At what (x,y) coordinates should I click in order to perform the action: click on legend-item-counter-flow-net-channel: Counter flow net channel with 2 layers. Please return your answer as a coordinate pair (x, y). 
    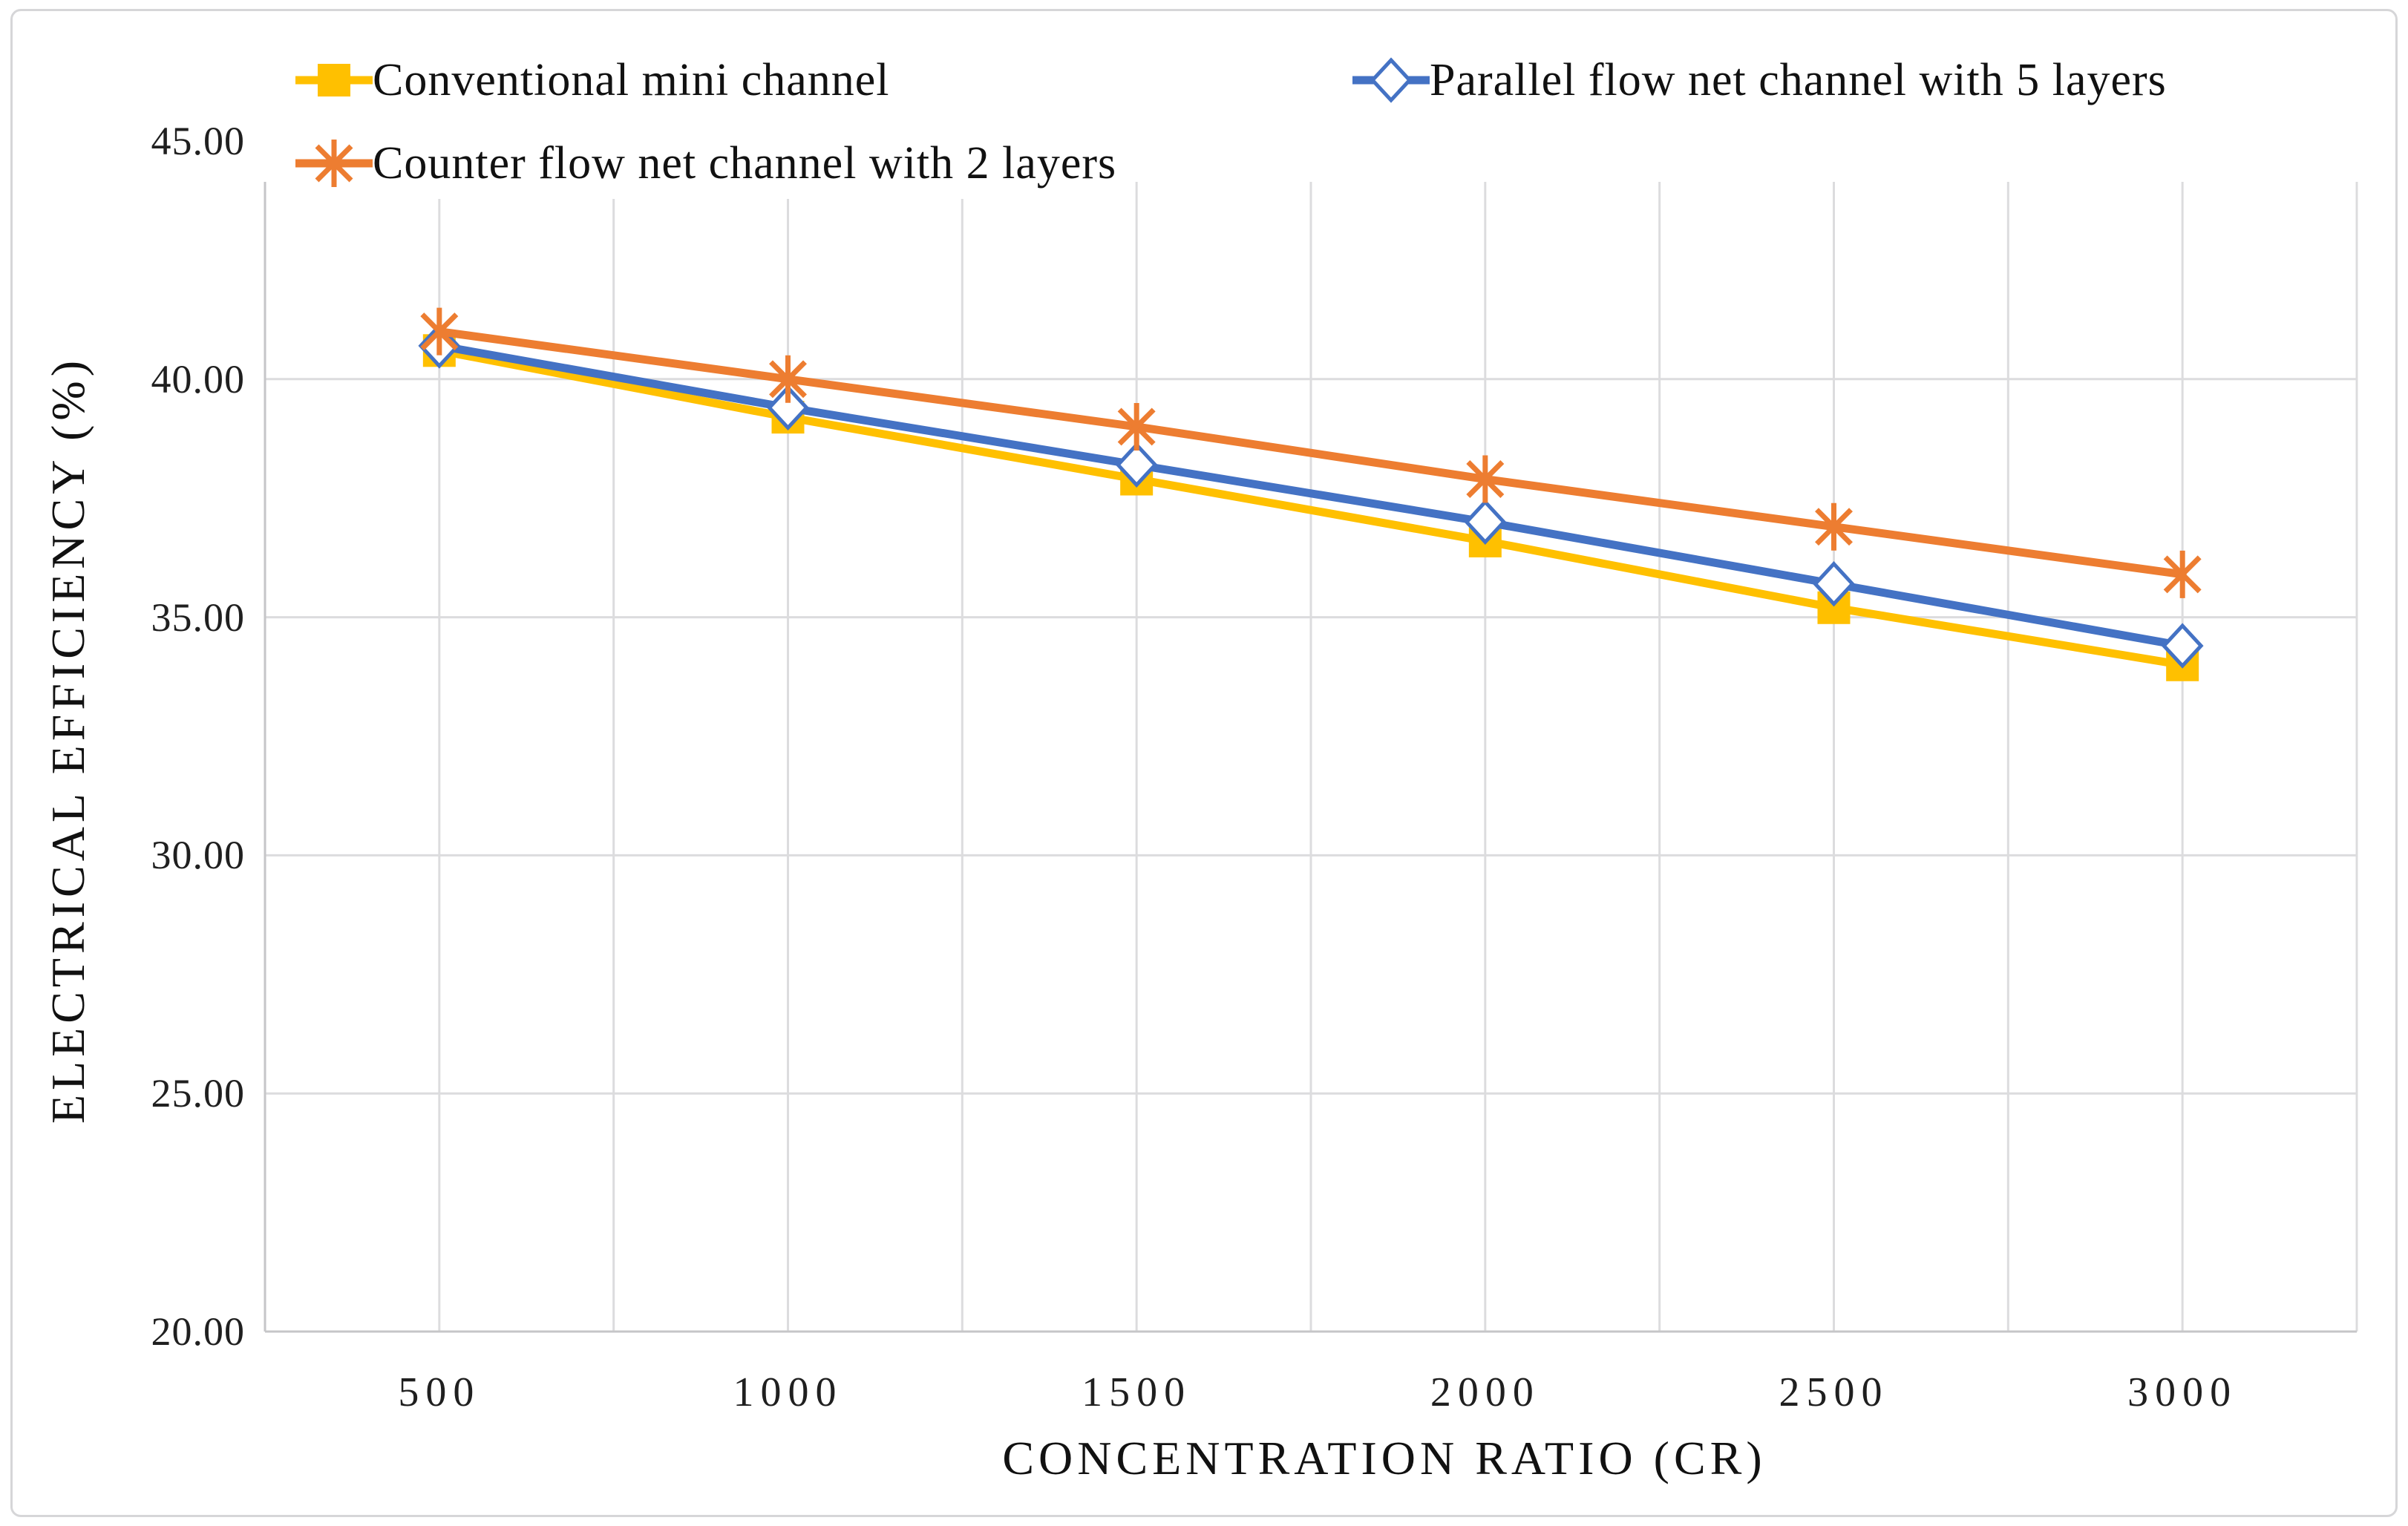
    Looking at the image, I should click on (712, 164).